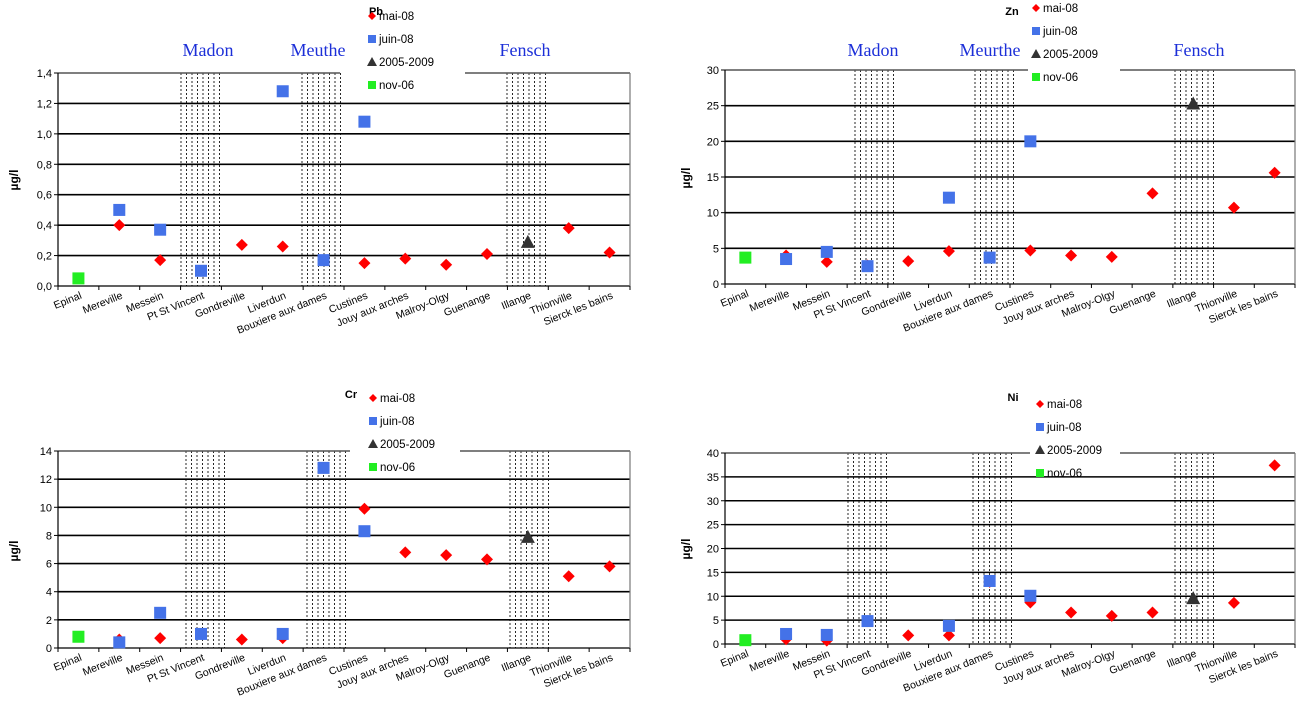 Image resolution: width=1302 pixels, height=717 pixels. Describe the element at coordinates (713, 71) in the screenshot. I see `y-tick-label: 30` at that location.